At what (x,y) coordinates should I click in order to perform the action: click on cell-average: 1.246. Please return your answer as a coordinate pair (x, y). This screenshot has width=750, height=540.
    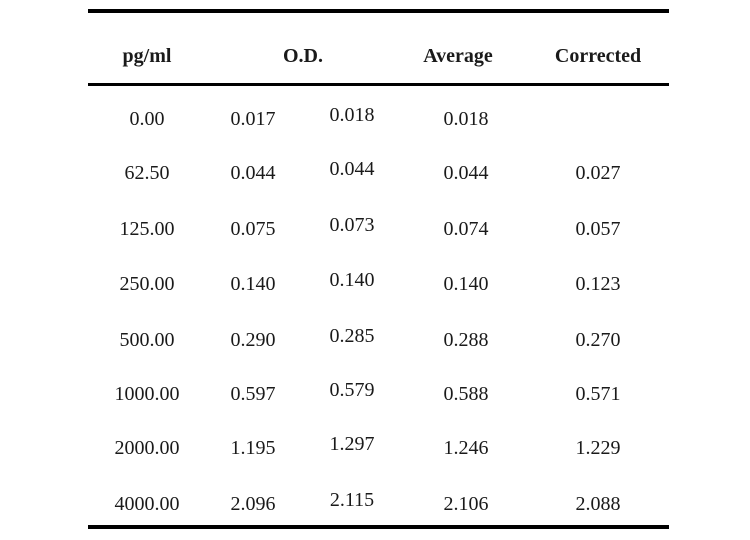
    Looking at the image, I should click on (466, 448).